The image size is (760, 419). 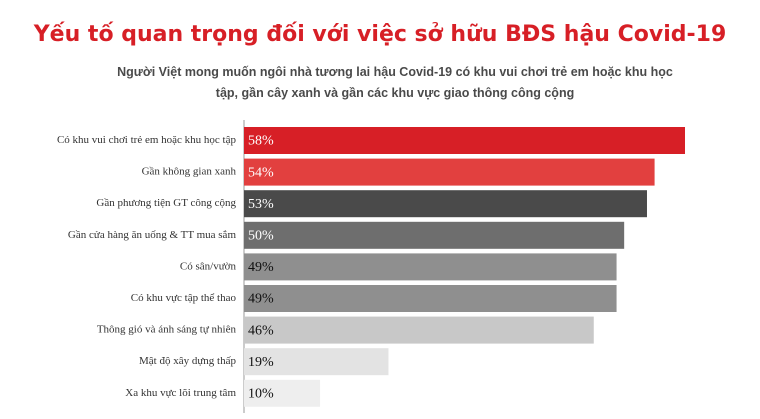 I want to click on category-label: Gần không gian xanh, so click(x=189, y=172).